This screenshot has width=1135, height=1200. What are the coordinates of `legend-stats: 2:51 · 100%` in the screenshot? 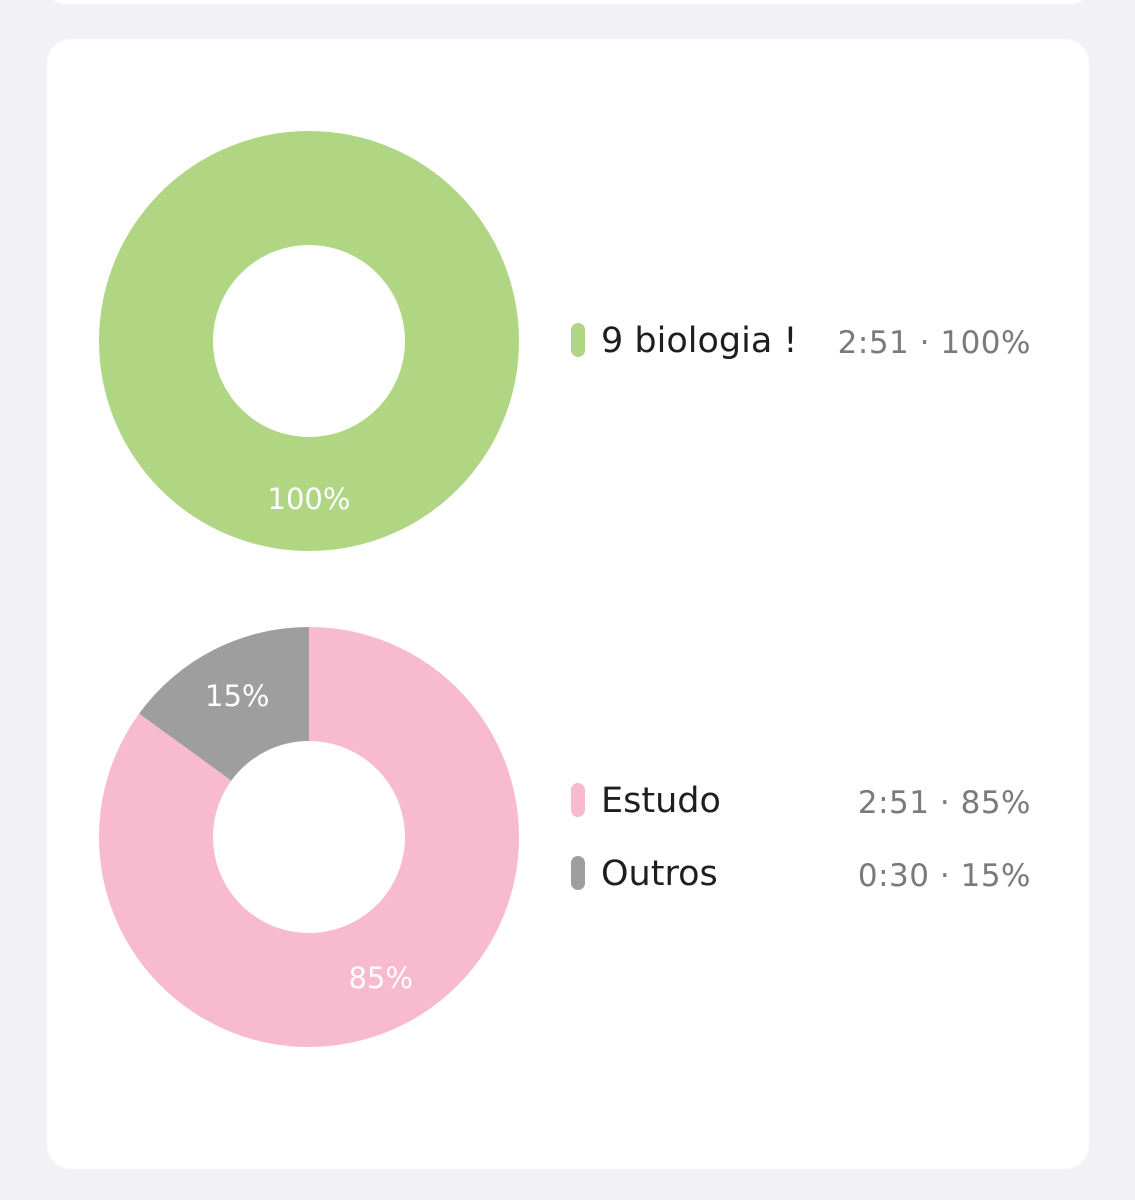 It's located at (934, 343).